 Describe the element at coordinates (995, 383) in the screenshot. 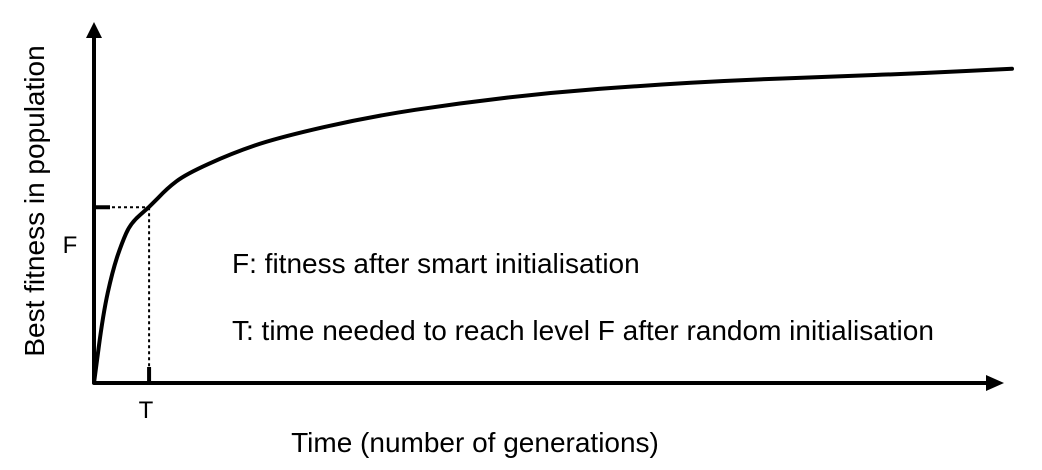

I see `x-axis-arrowhead` at that location.